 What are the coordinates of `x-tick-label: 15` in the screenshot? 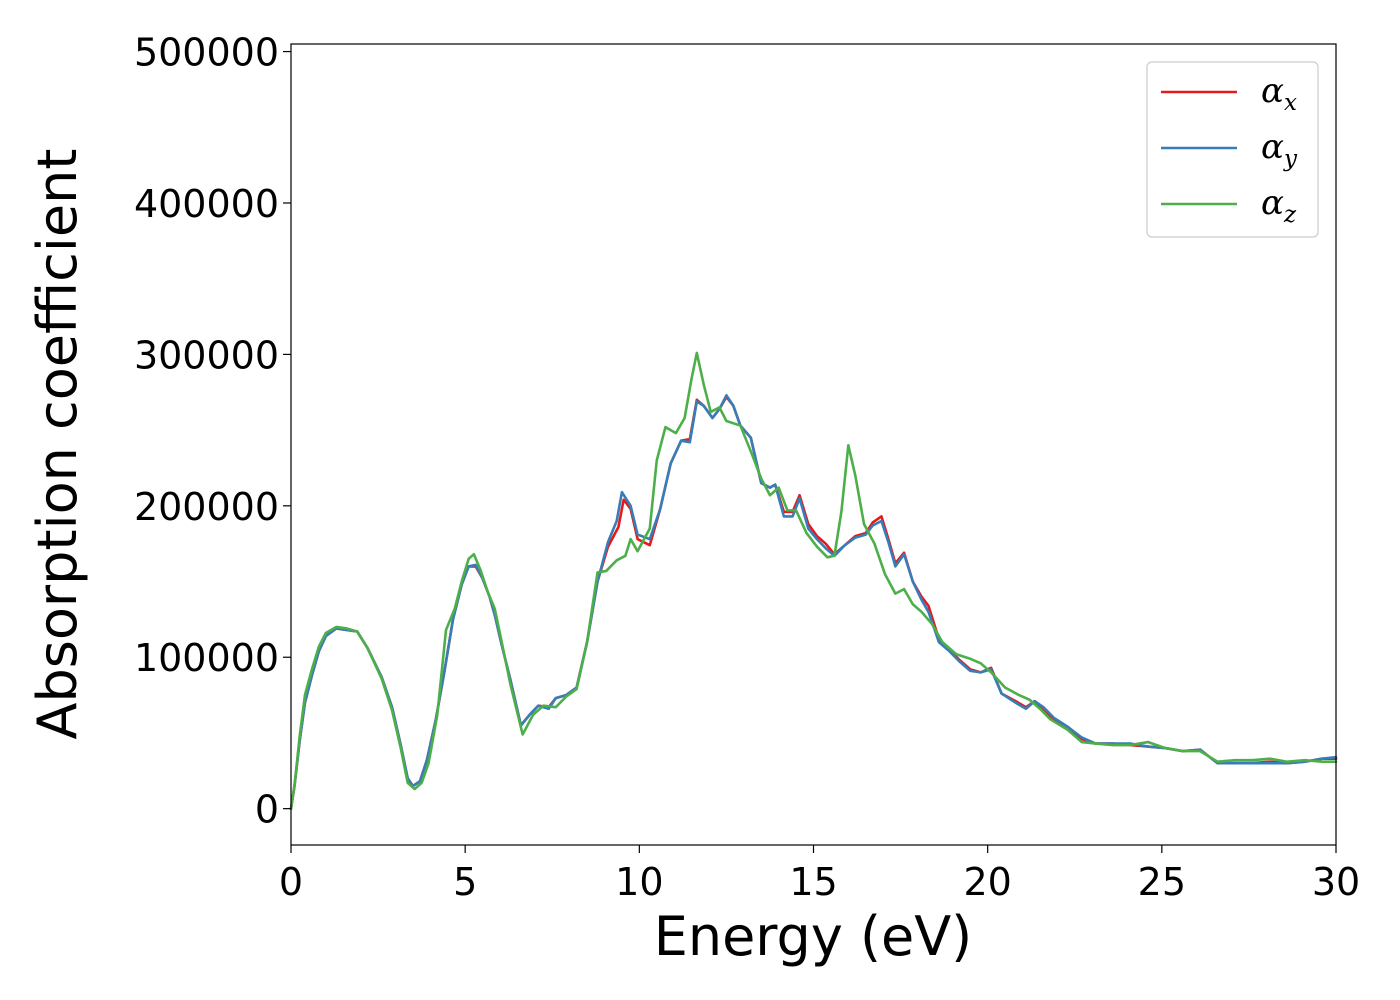 It's located at (813, 882).